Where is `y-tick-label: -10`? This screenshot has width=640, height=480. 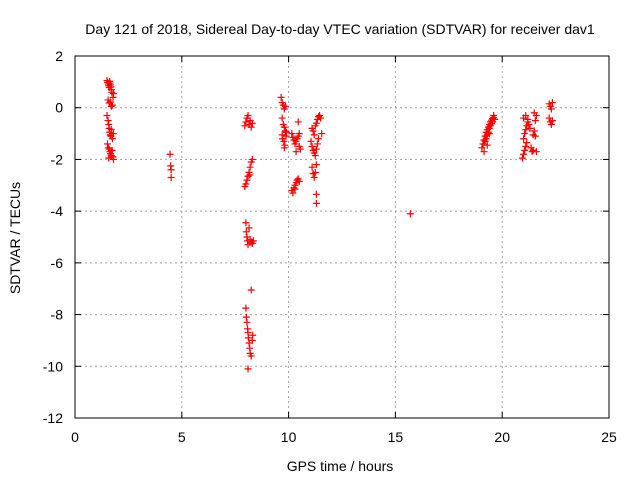 y-tick-label: -10 is located at coordinates (53, 366).